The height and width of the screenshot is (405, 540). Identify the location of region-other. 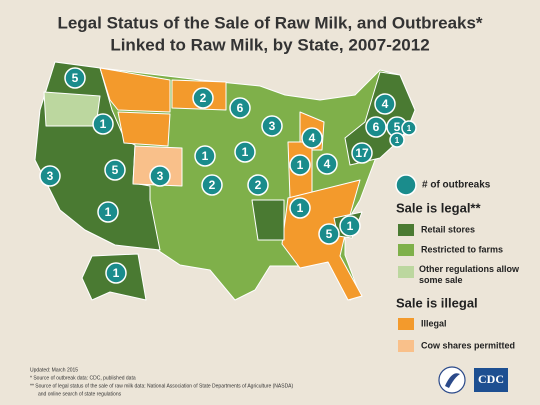
(72, 109).